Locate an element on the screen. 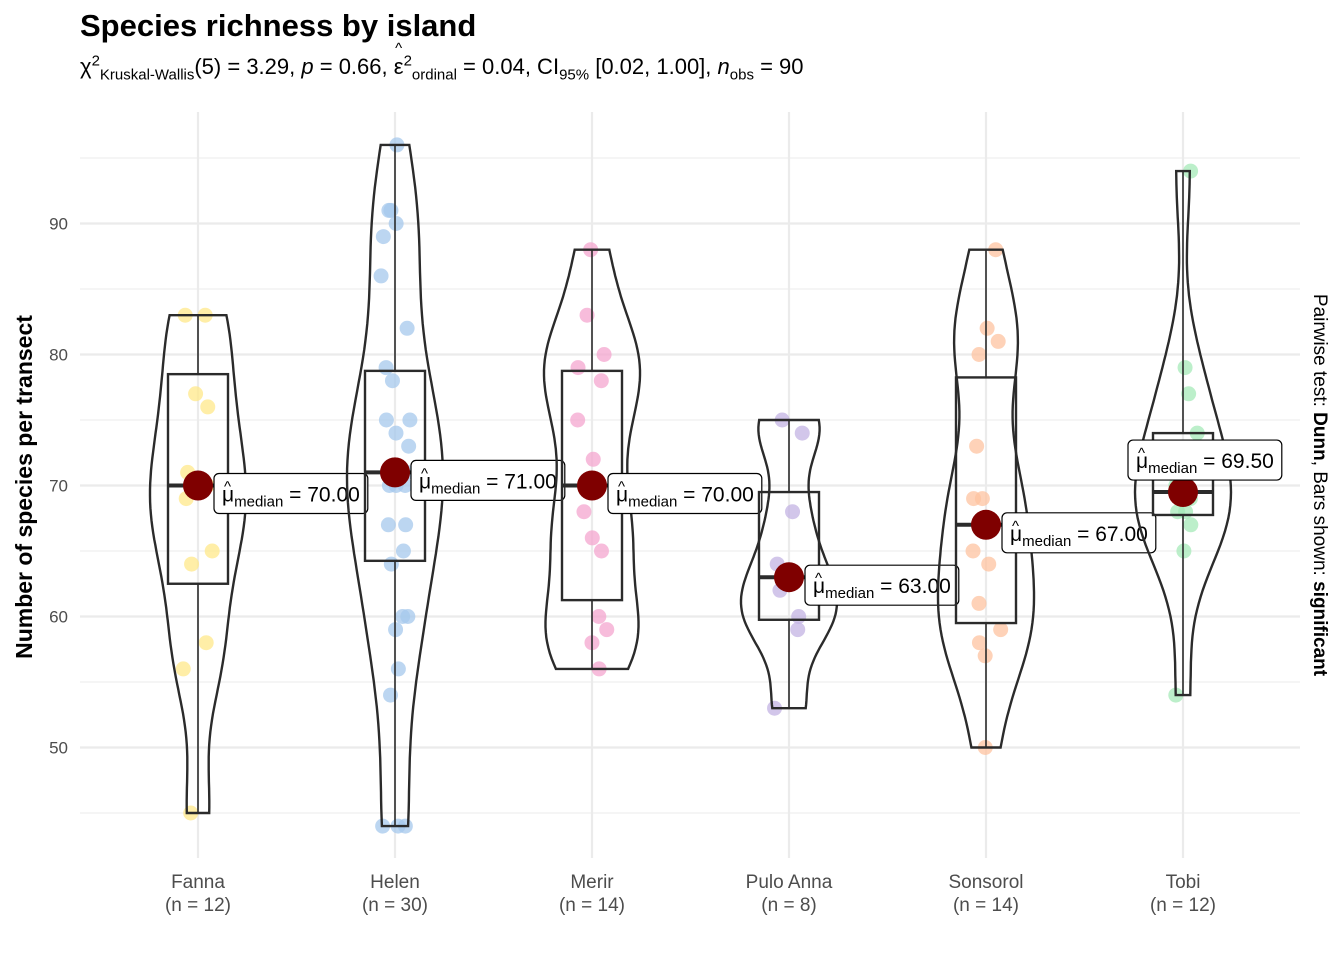 This screenshot has width=1344, height=960. subtitle-chi: χ is located at coordinates (86, 66).